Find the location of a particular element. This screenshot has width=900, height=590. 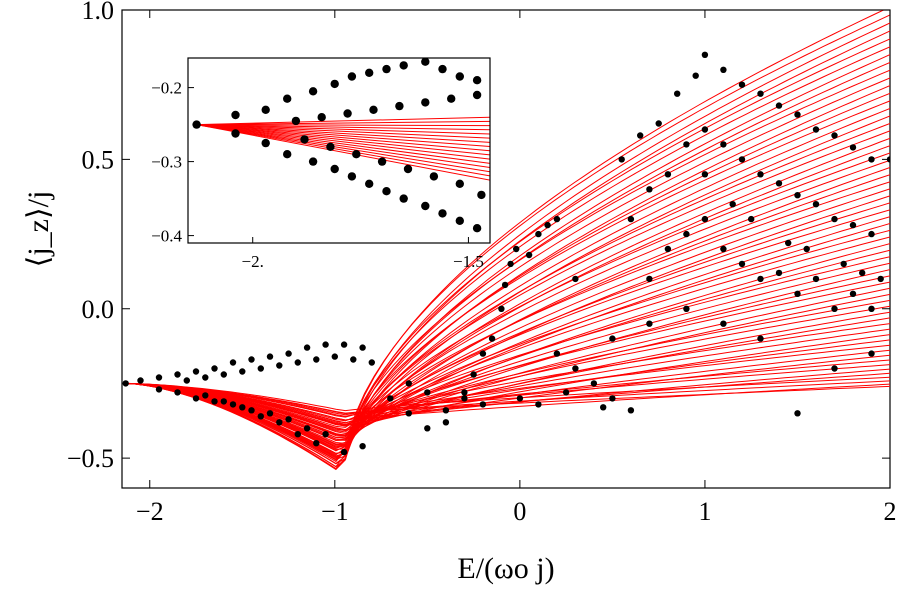

x-tick-label: −2 is located at coordinates (150, 511).